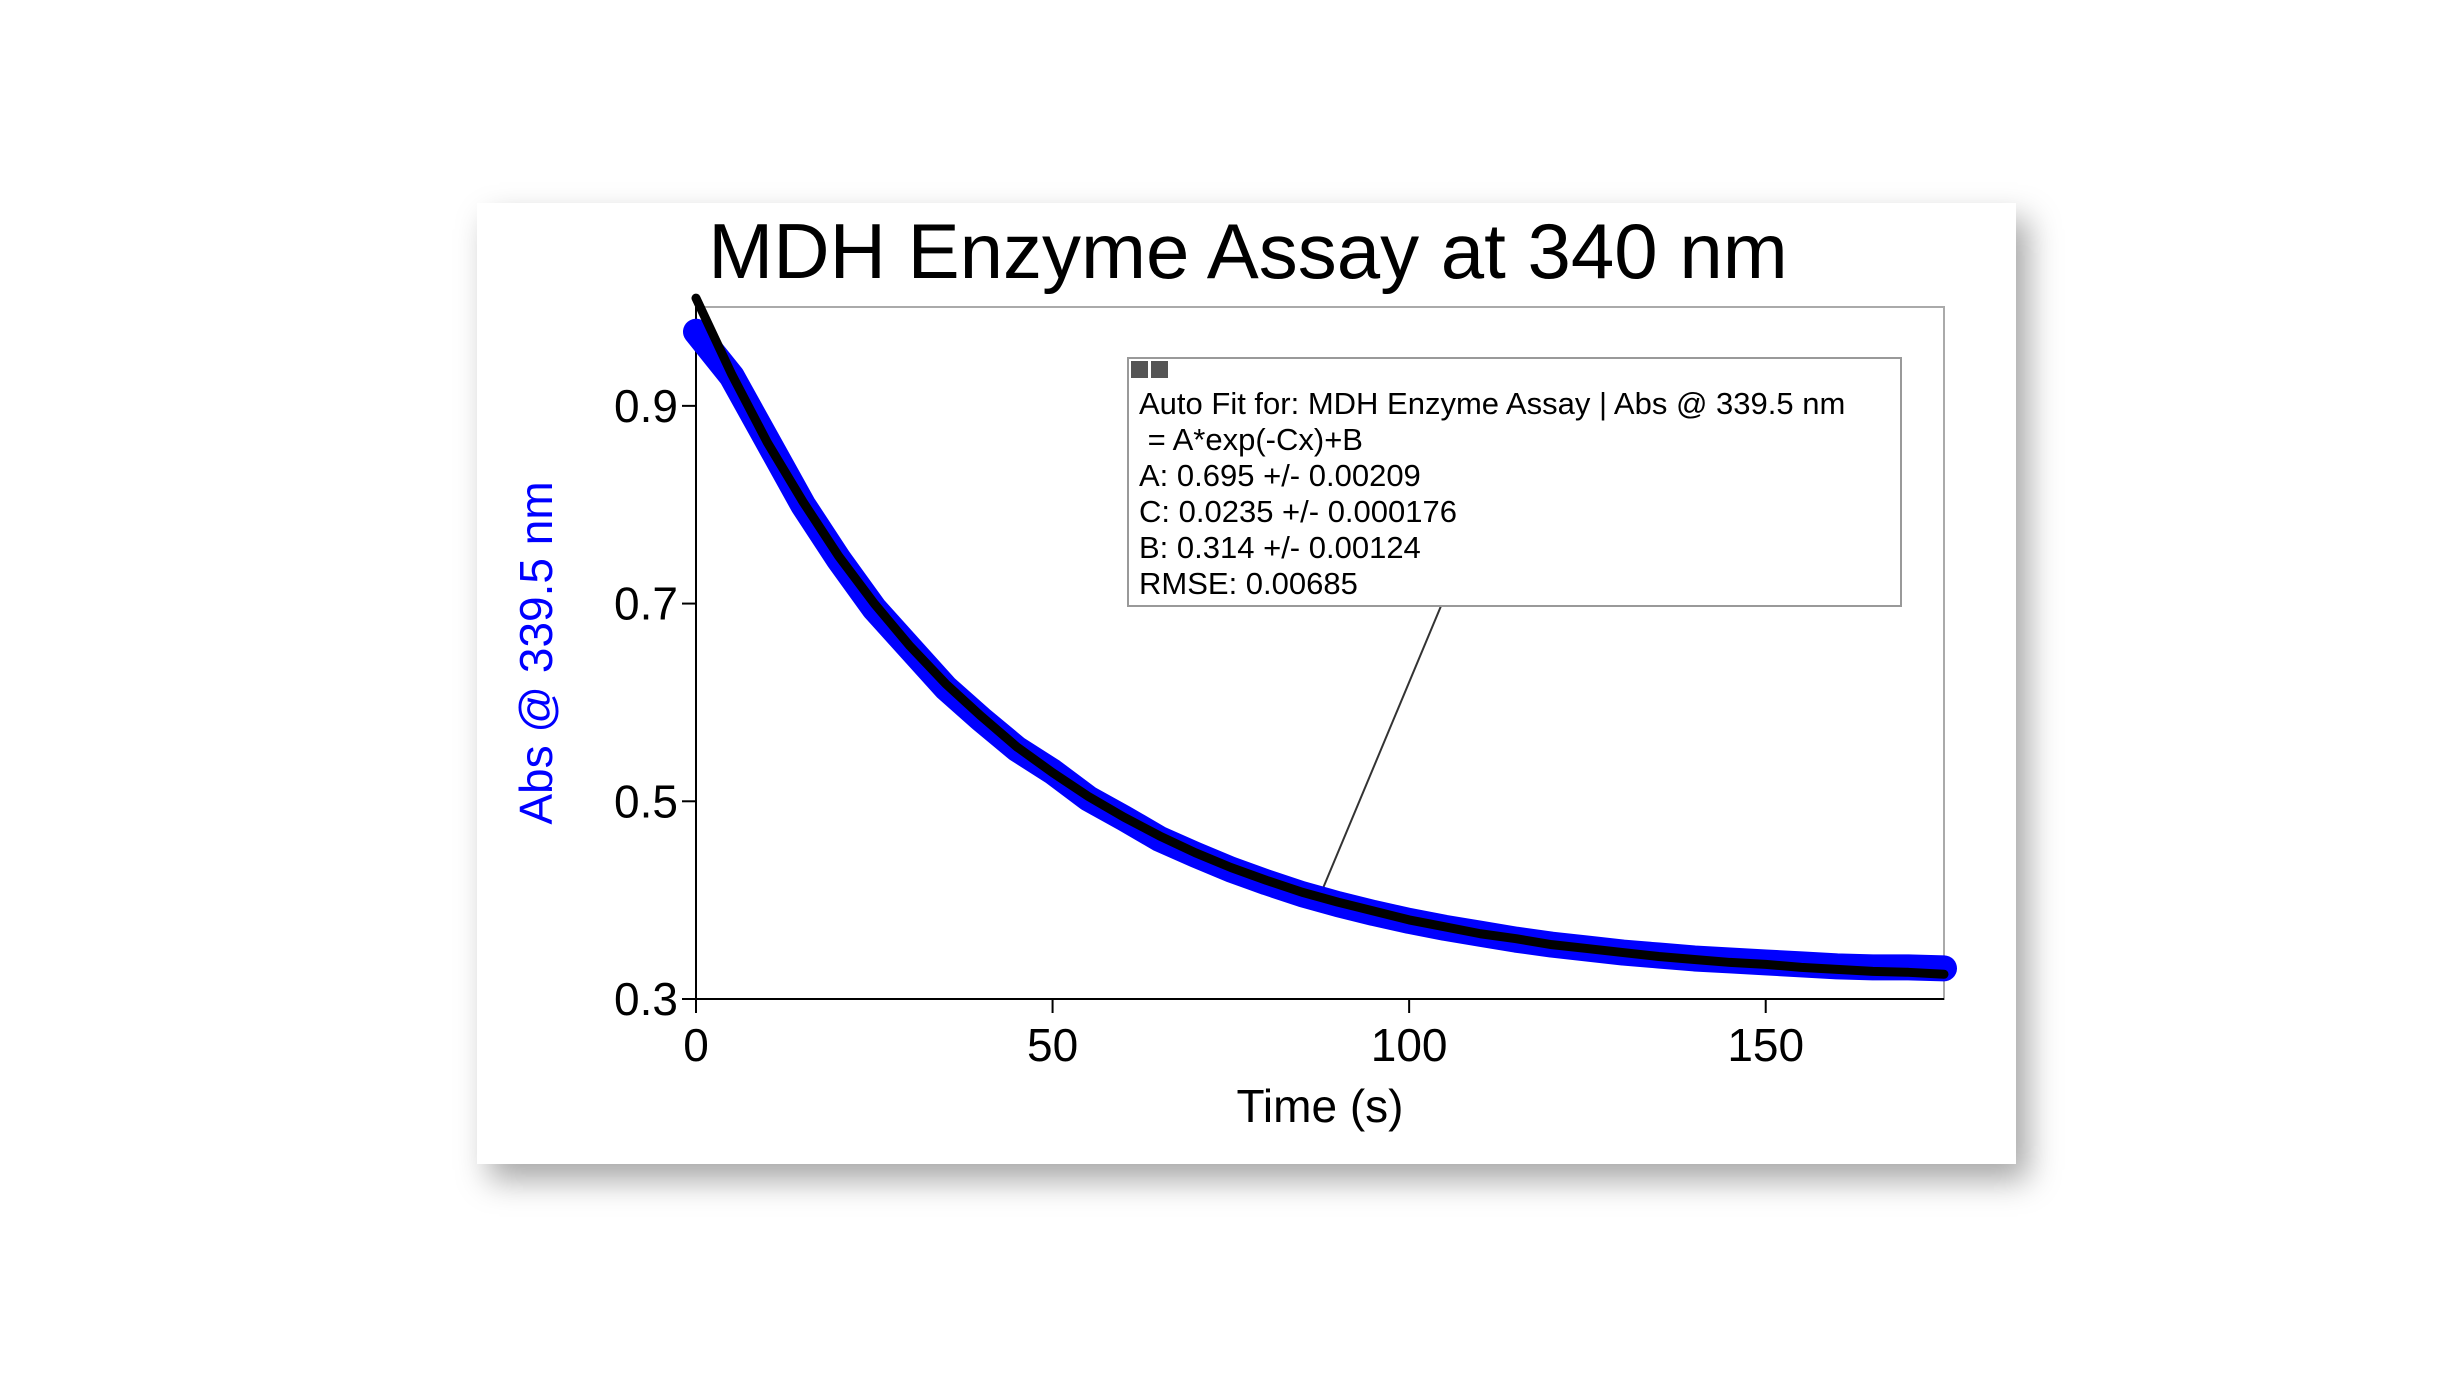 The width and height of the screenshot is (2443, 1374). What do you see at coordinates (696, 1045) in the screenshot?
I see `x-tick-label: 0` at bounding box center [696, 1045].